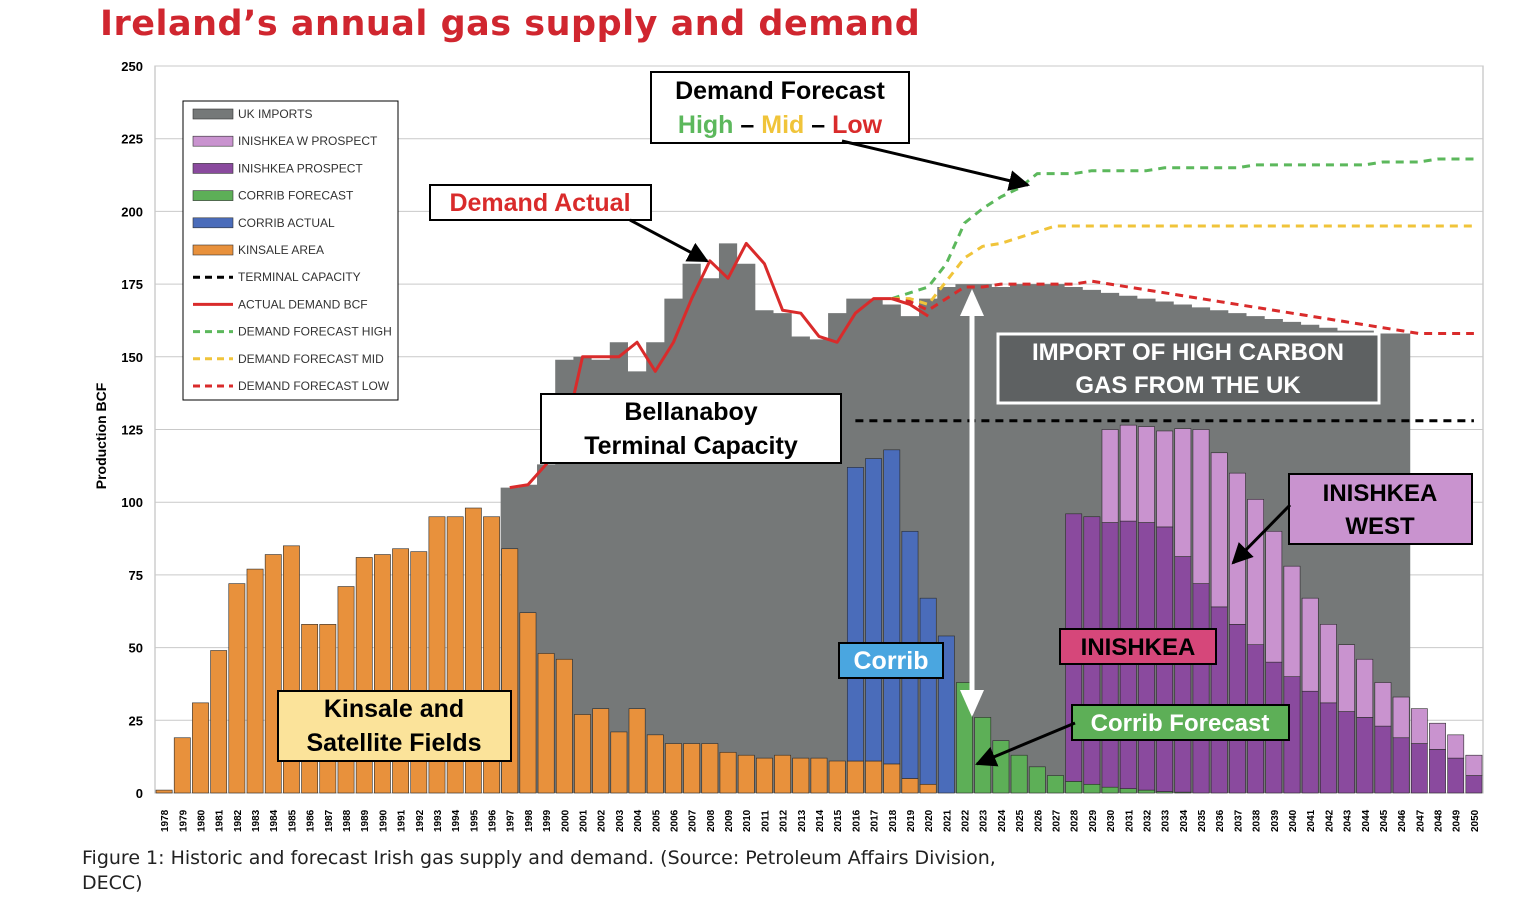 The height and width of the screenshot is (900, 1536). Describe the element at coordinates (274, 820) in the screenshot. I see `x-tick-label: 1984` at that location.